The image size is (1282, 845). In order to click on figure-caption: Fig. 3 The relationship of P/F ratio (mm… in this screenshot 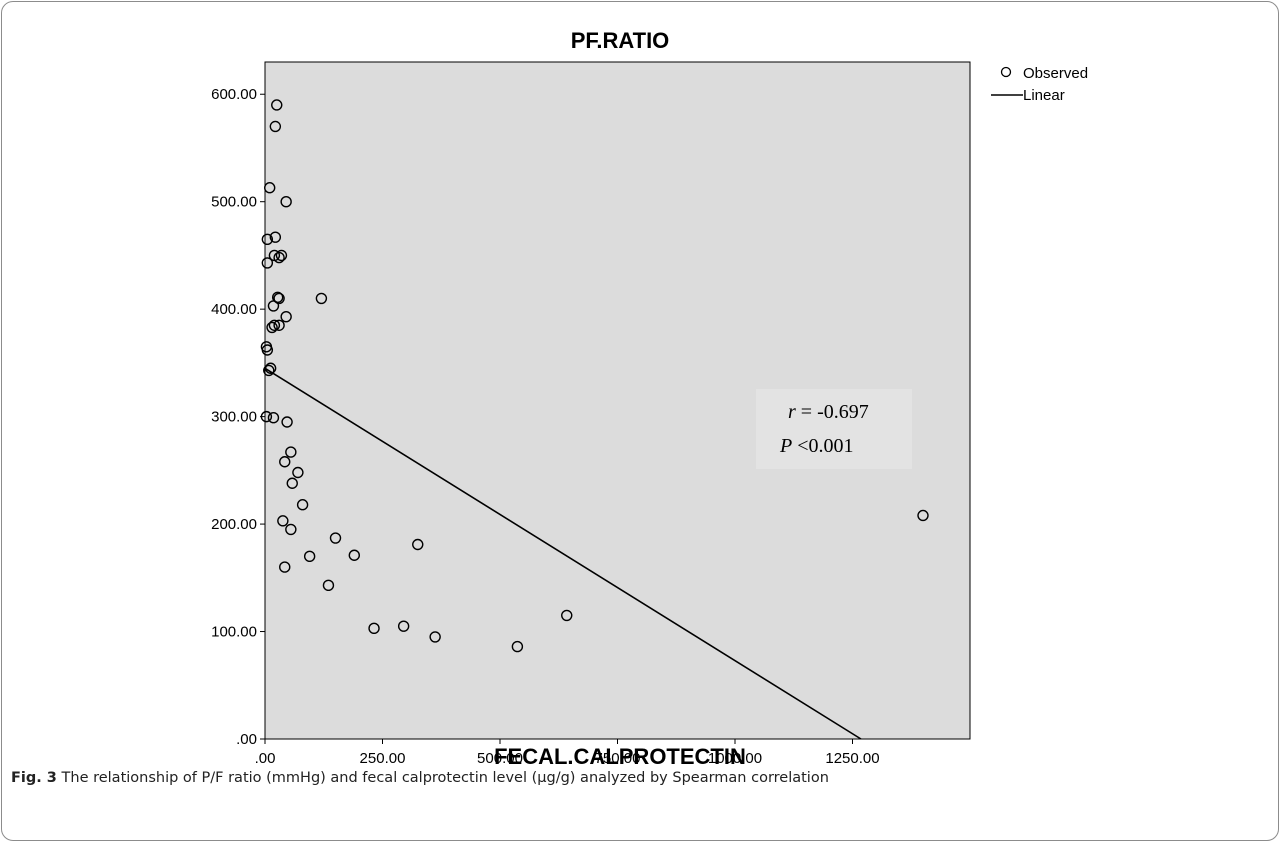, I will do `click(420, 778)`.